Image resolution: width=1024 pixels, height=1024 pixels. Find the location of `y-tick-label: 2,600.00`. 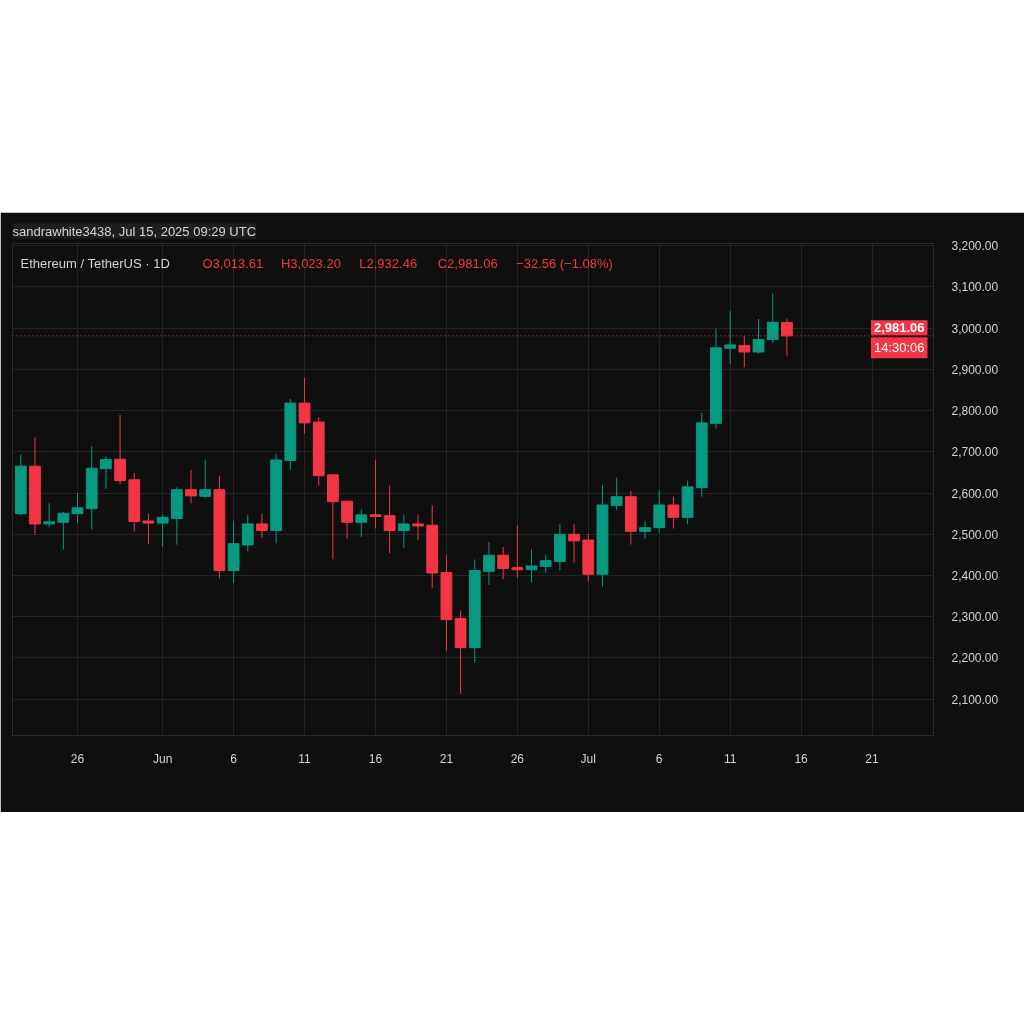

y-tick-label: 2,600.00 is located at coordinates (975, 493).